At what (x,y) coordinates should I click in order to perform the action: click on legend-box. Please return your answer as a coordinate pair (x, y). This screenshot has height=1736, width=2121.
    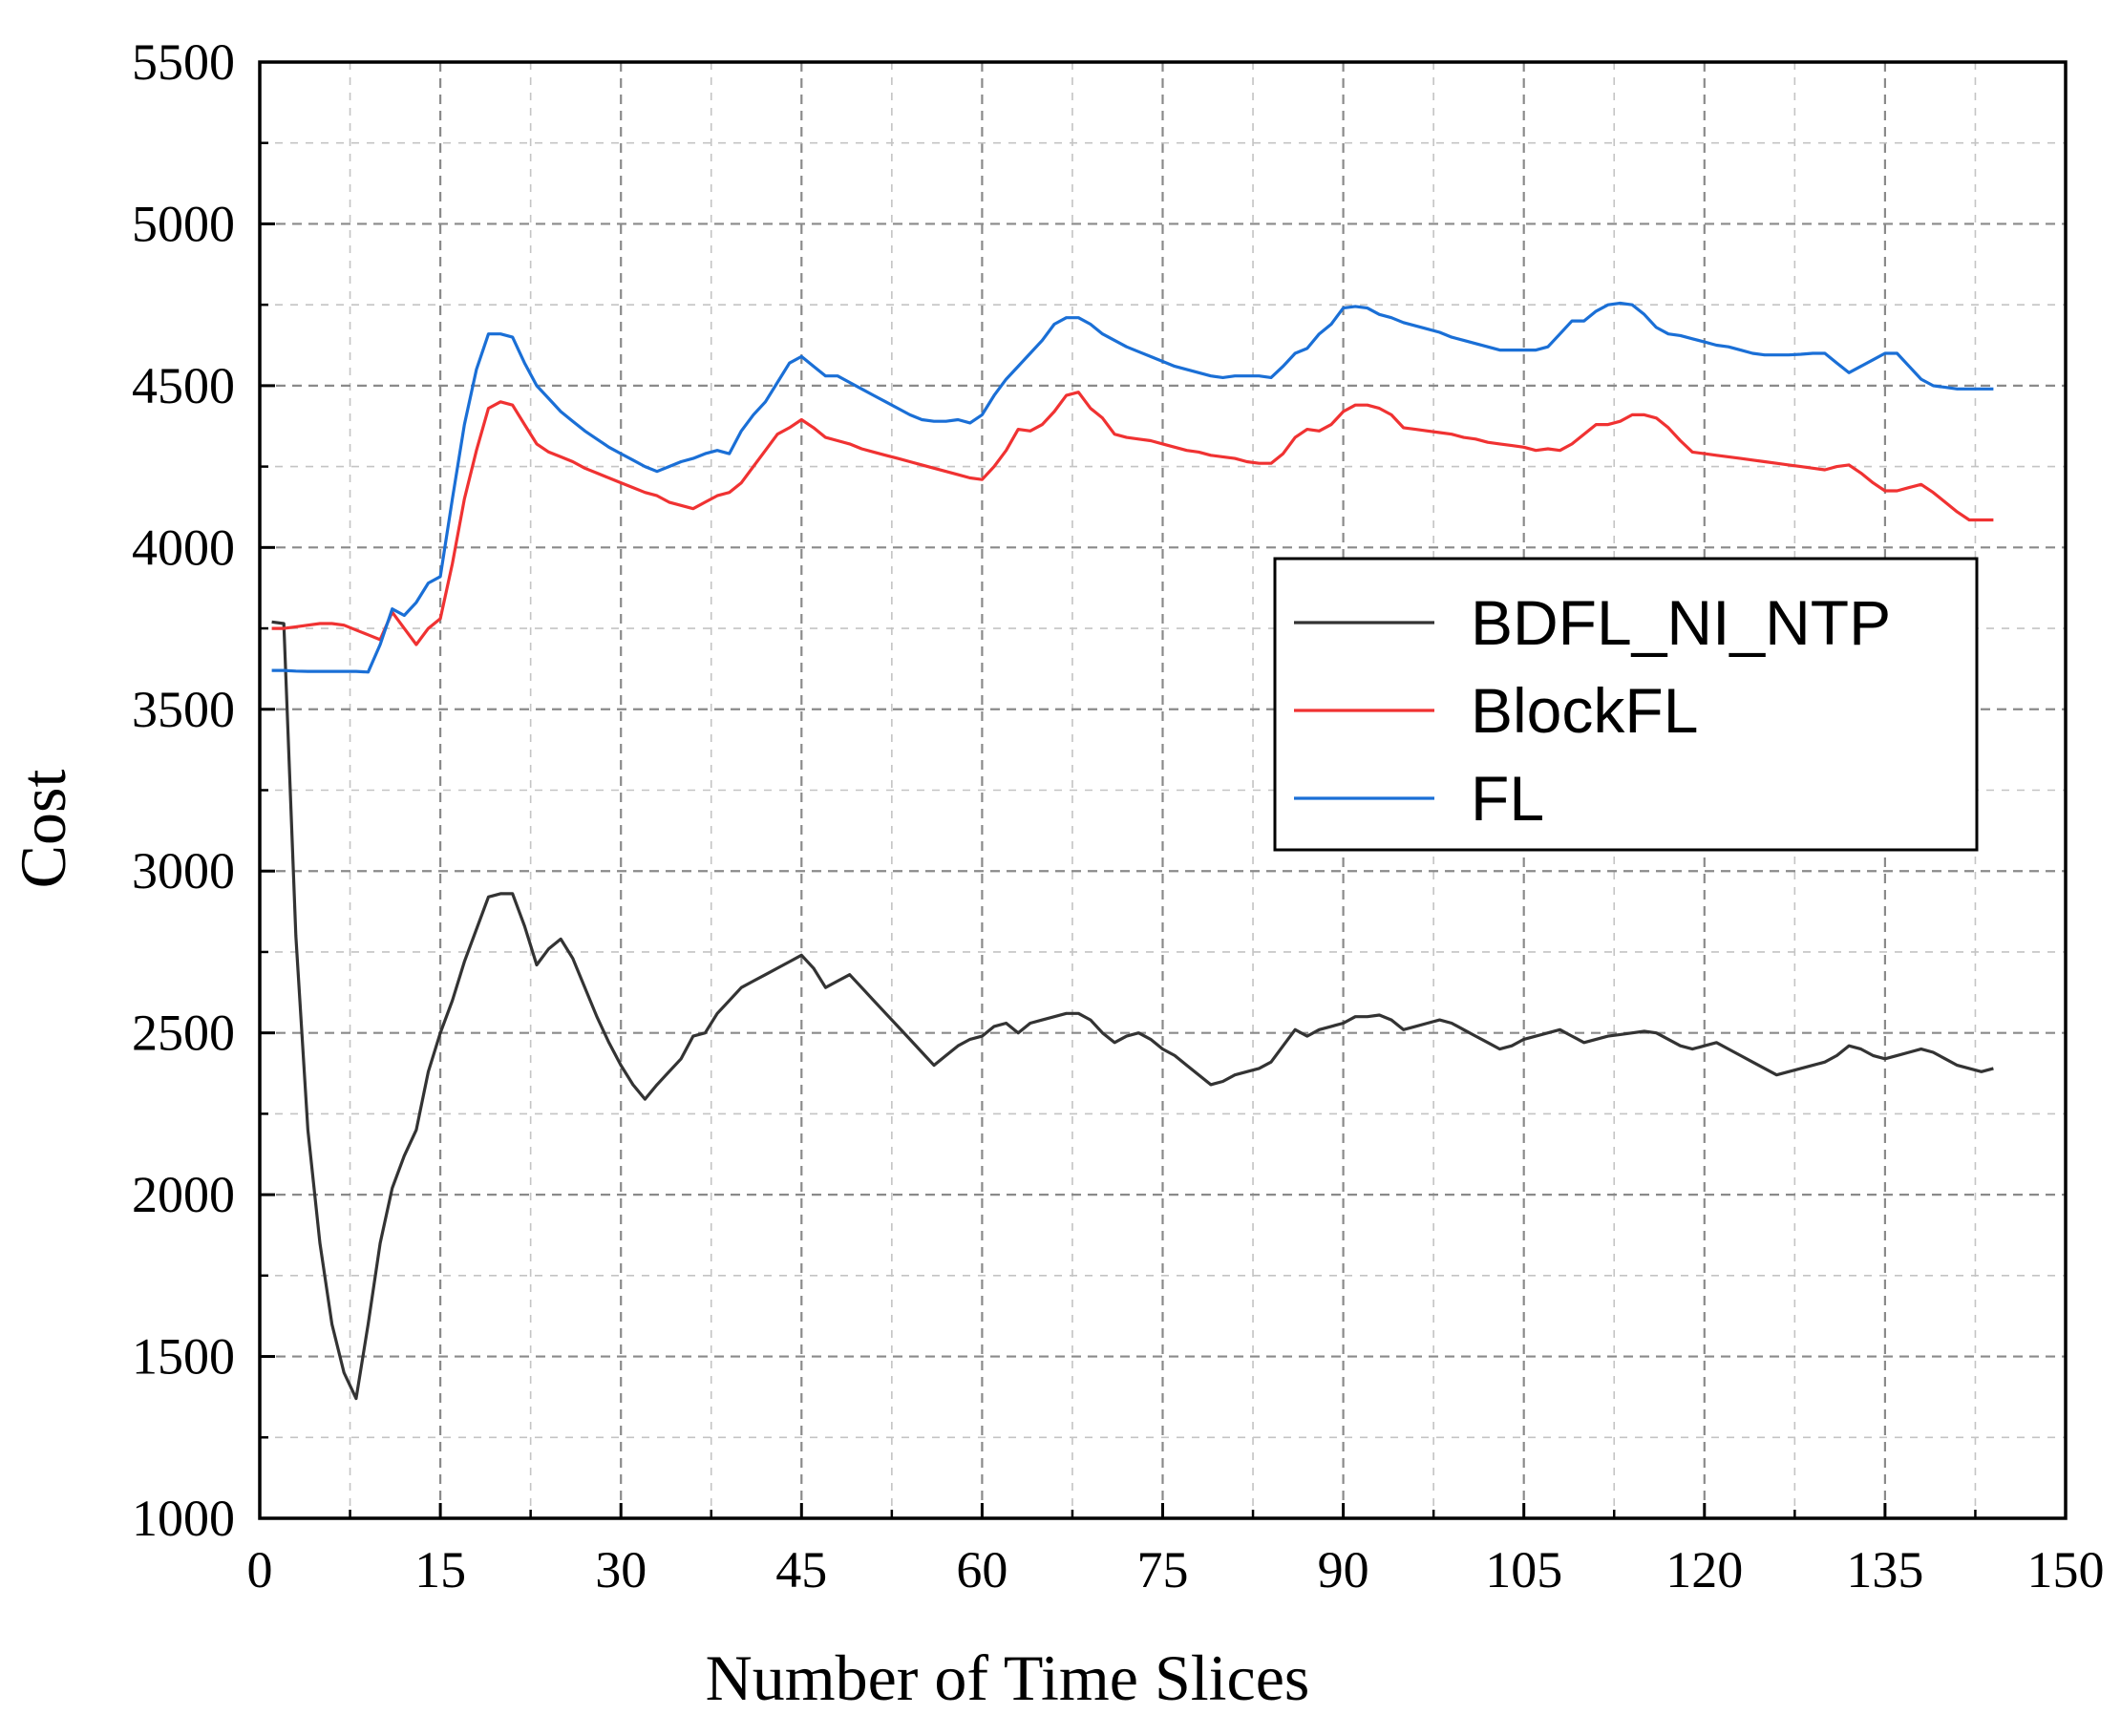
    Looking at the image, I should click on (1626, 704).